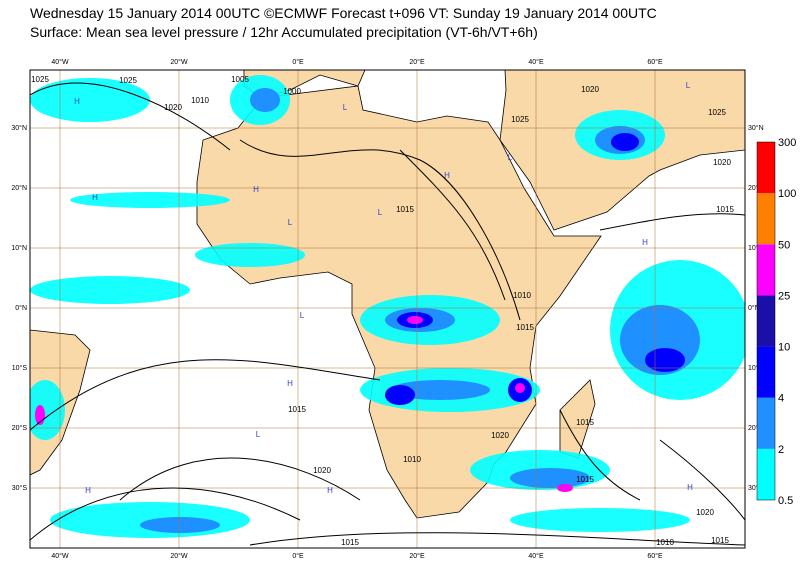 The width and height of the screenshot is (807, 573). What do you see at coordinates (787, 194) in the screenshot?
I see `legend-level: 100` at bounding box center [787, 194].